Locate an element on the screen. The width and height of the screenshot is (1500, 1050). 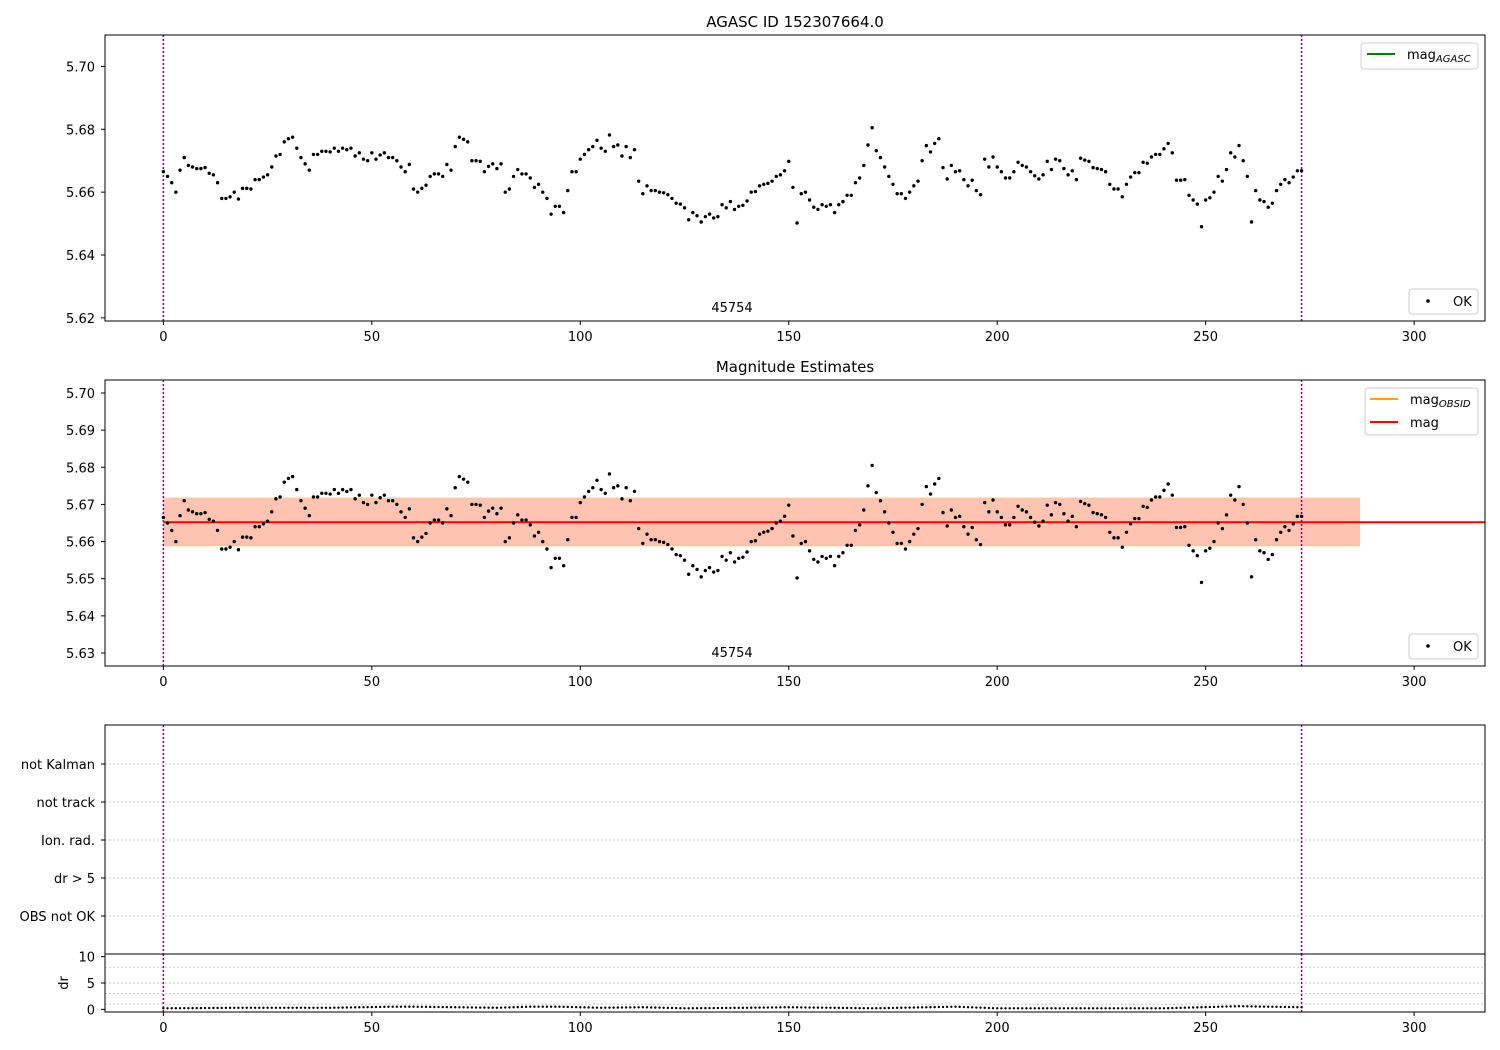
y-tick-label: 5.63 is located at coordinates (80, 654).